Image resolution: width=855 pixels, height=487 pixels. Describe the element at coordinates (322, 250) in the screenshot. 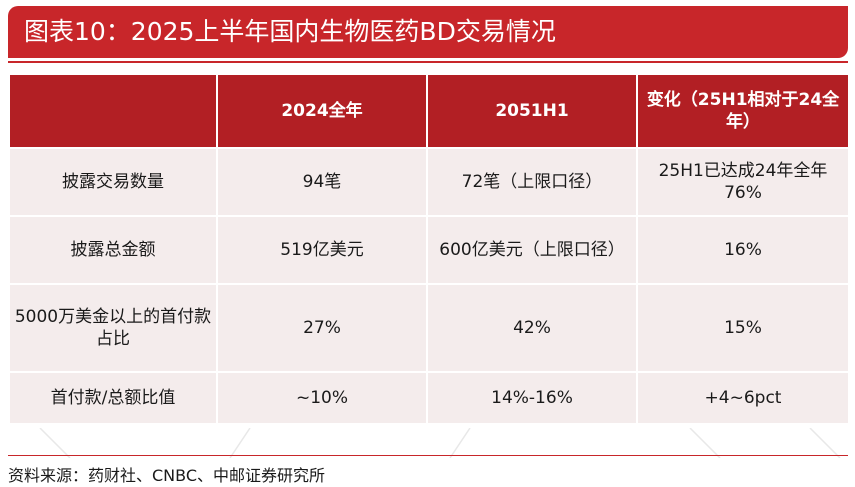

I see `table-cell: 519亿美元` at that location.